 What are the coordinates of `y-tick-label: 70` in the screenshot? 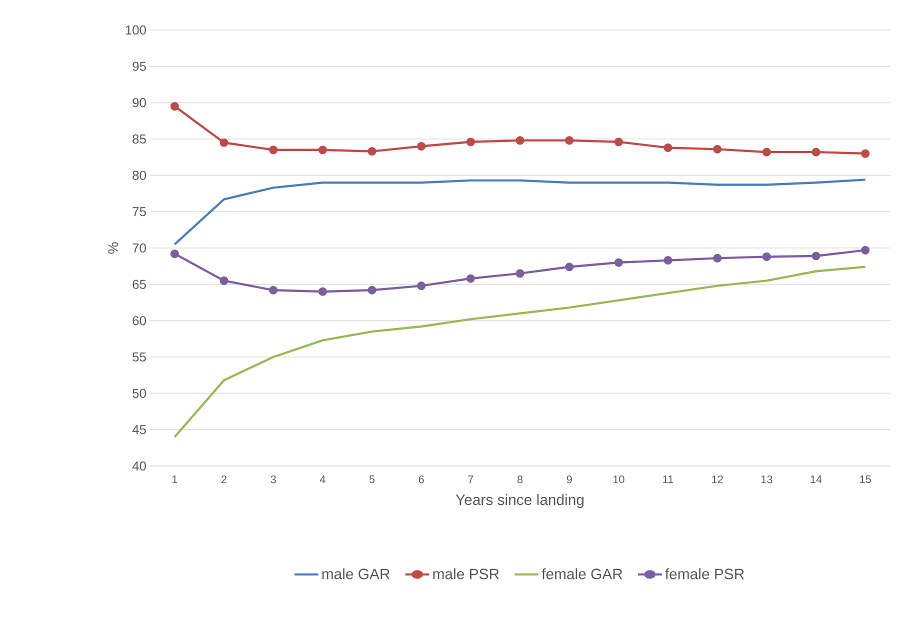 It's located at (139, 248).